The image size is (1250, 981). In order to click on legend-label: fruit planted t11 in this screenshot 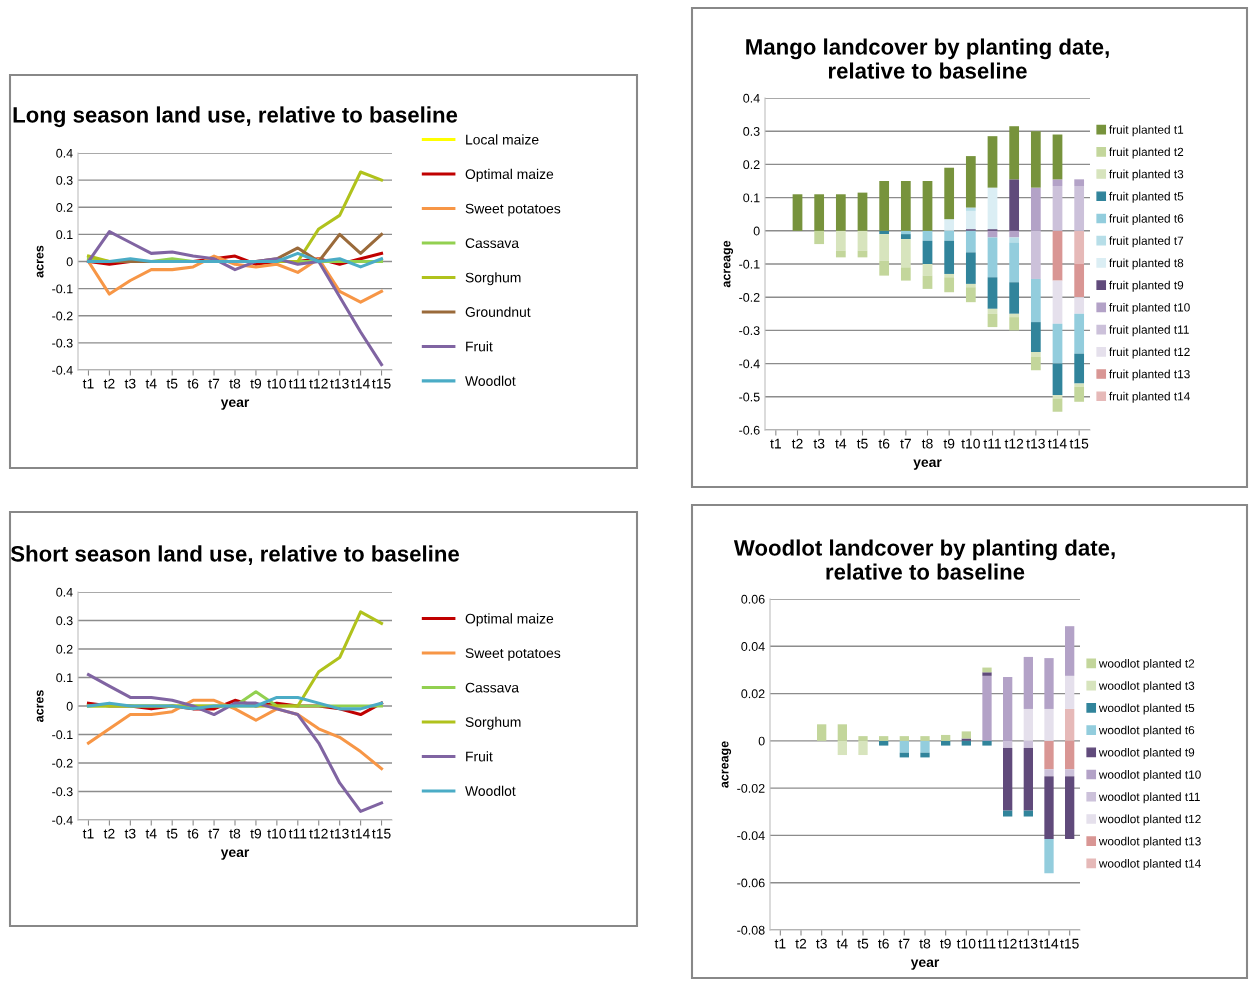, I will do `click(1149, 331)`.